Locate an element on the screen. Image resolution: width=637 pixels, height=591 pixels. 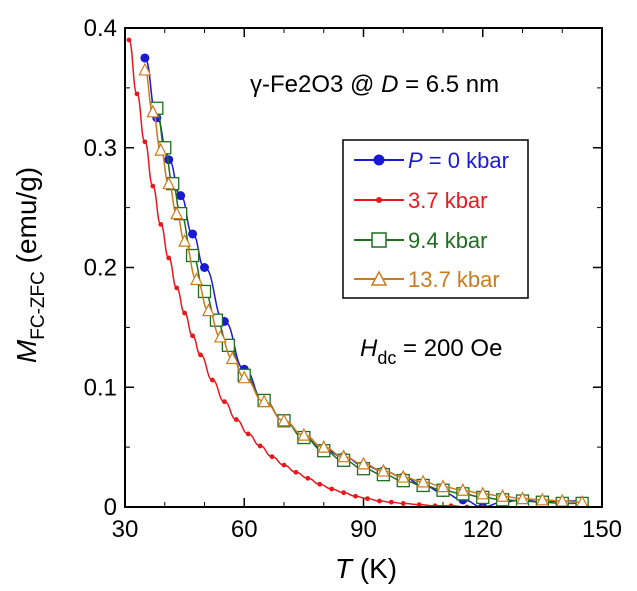
legend-box is located at coordinates (435, 219).